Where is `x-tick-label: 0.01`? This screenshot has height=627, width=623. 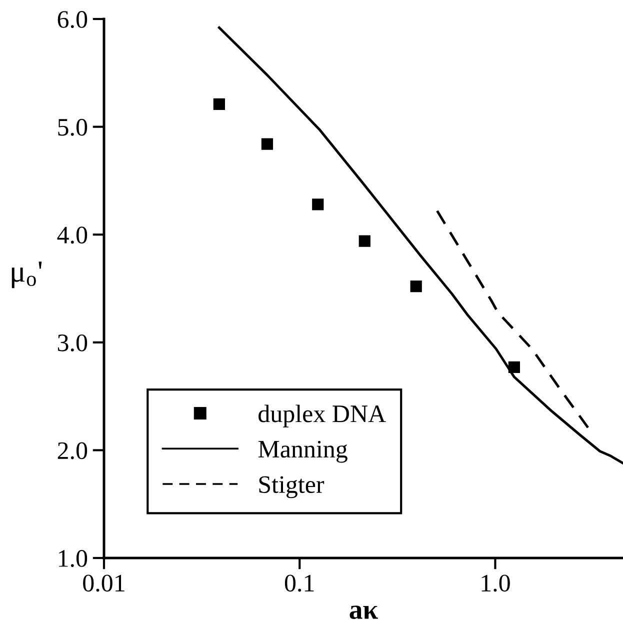 x-tick-label: 0.01 is located at coordinates (103, 583).